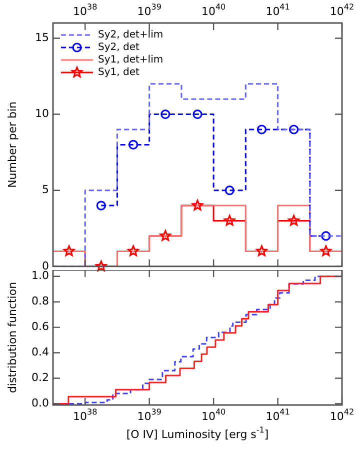 The image size is (360, 450). What do you see at coordinates (41, 377) in the screenshot?
I see `y-tick-label: 0.2` at bounding box center [41, 377].